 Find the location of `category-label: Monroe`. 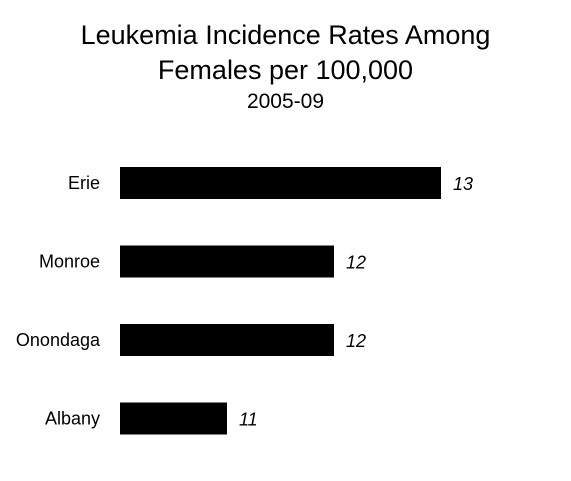

category-label: Monroe is located at coordinates (69, 262).